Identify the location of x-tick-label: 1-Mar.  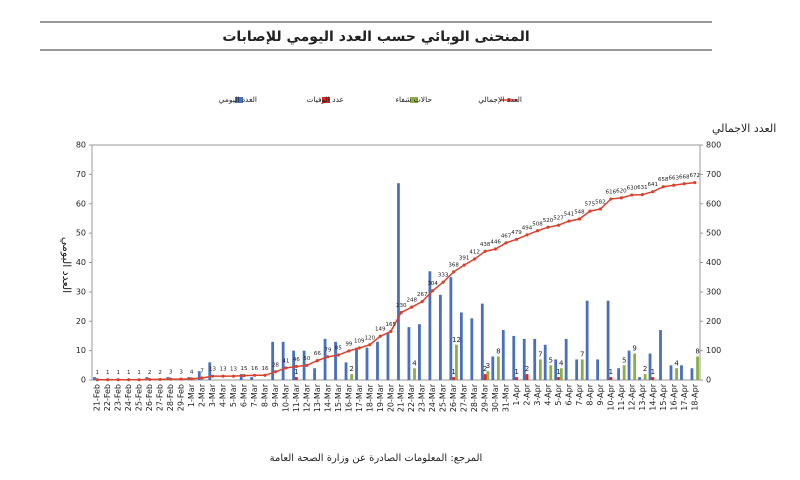
(191, 395).